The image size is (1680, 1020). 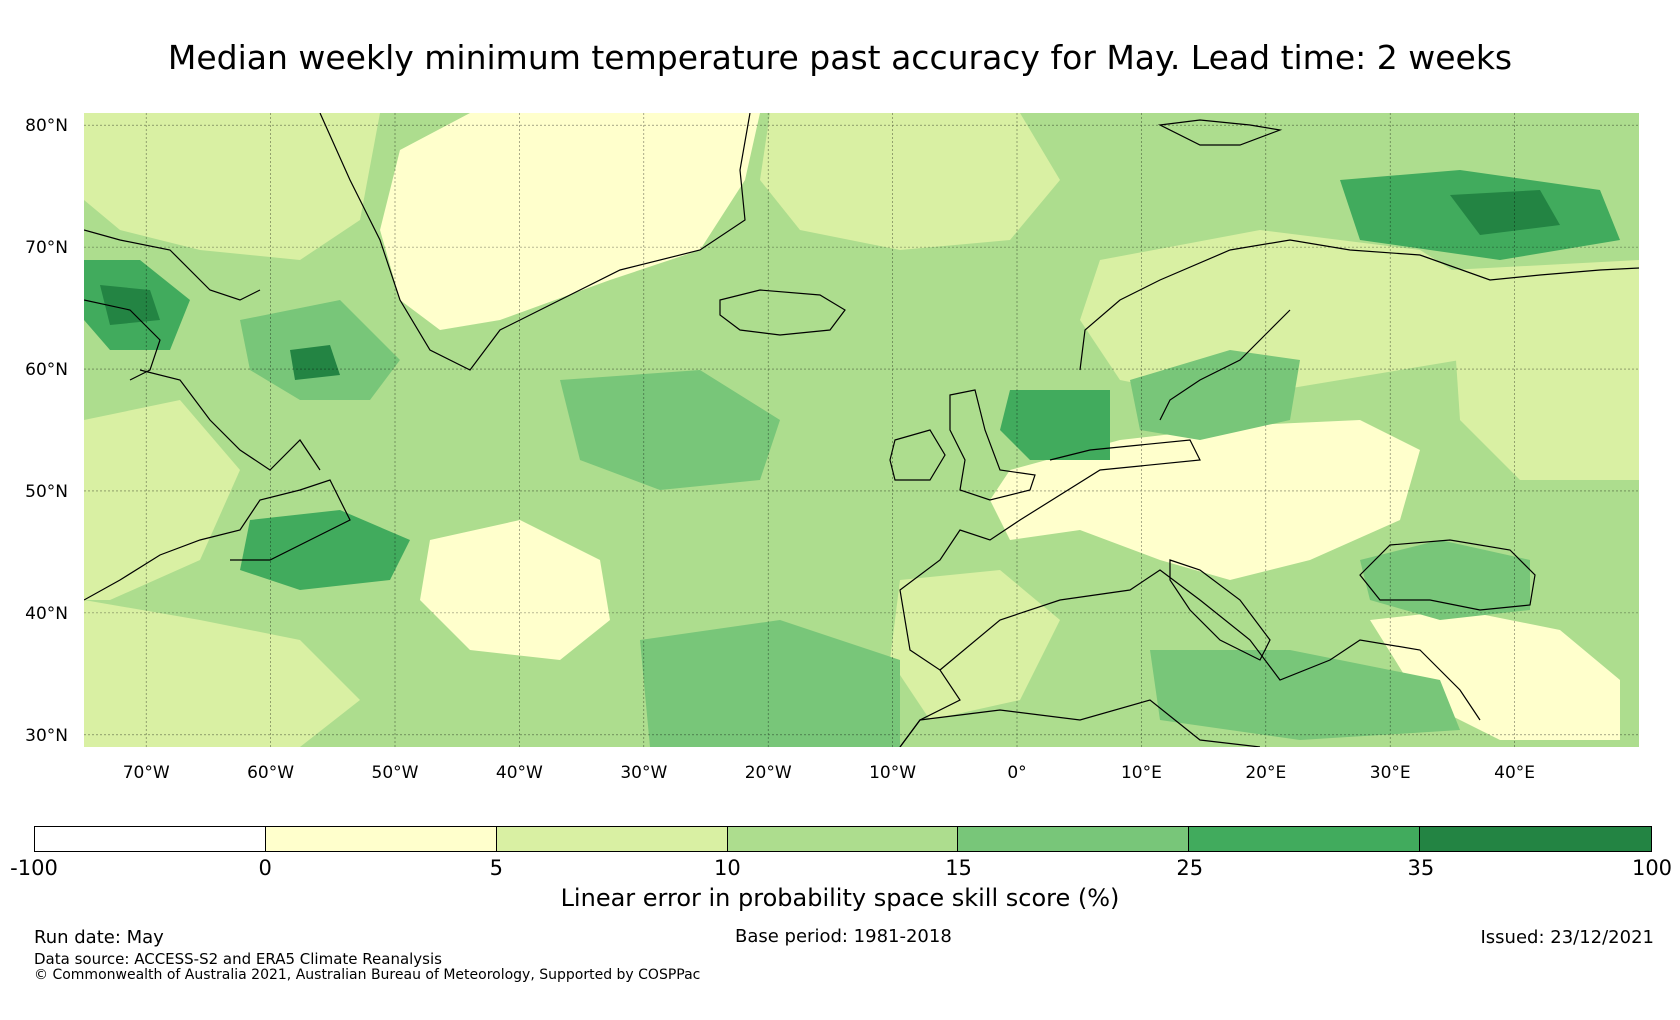 I want to click on arctic-moderate-area, so click(x=232, y=186).